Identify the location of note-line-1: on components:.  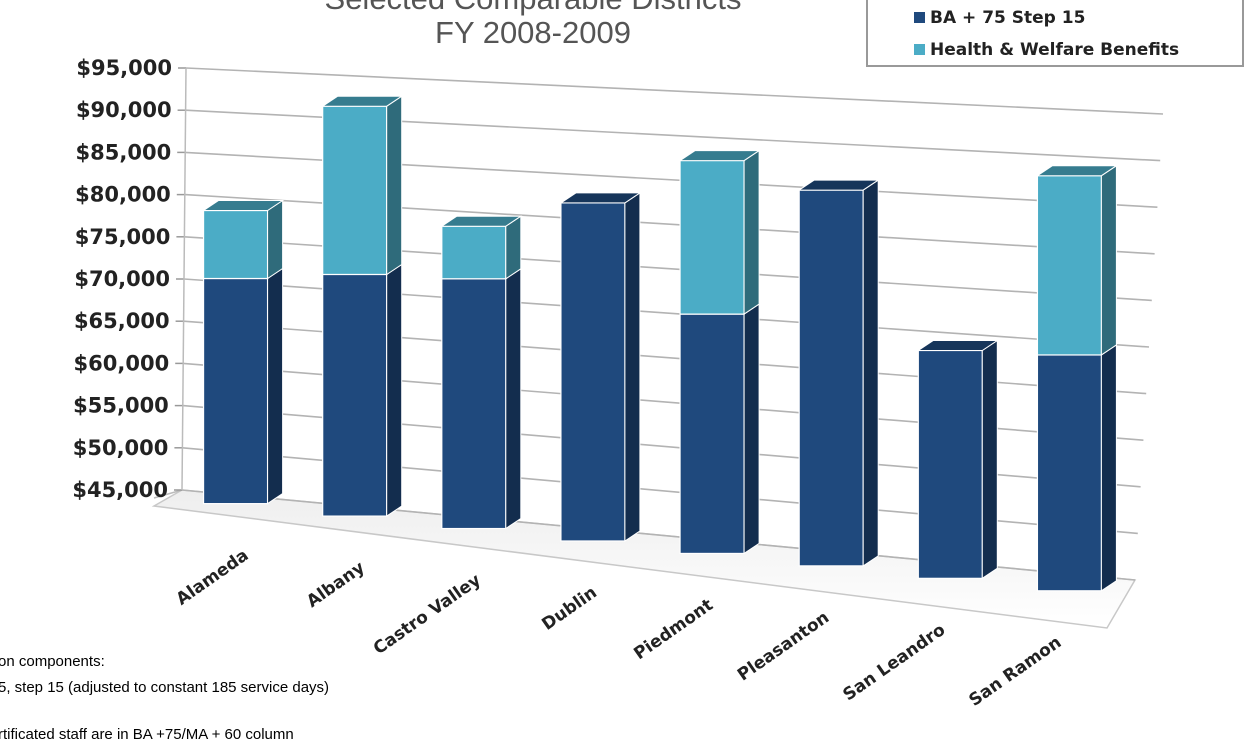
(52, 661).